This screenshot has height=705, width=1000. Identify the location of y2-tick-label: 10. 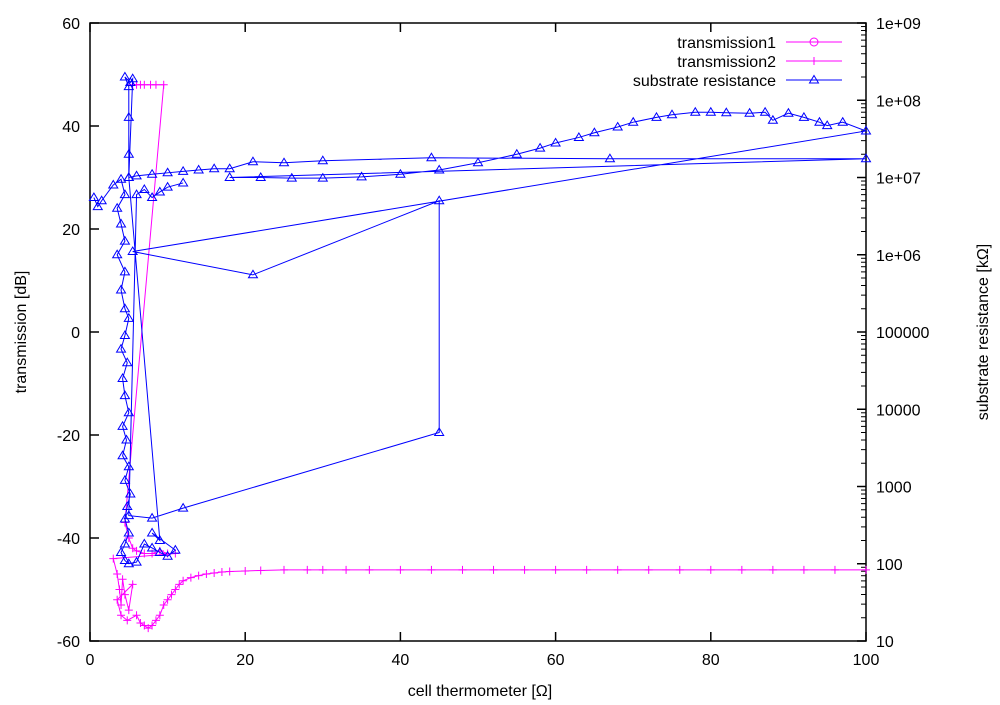
(885, 642).